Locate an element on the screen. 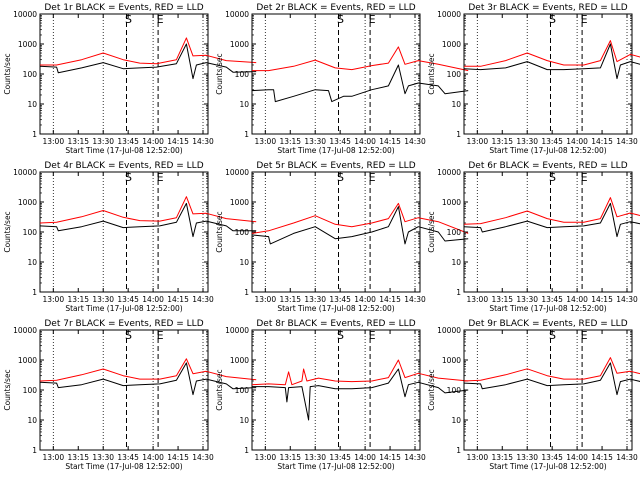 This screenshot has width=640, height=480. panel-title: Det 1r BLACK = Events, RED = LLD is located at coordinates (123, 8).